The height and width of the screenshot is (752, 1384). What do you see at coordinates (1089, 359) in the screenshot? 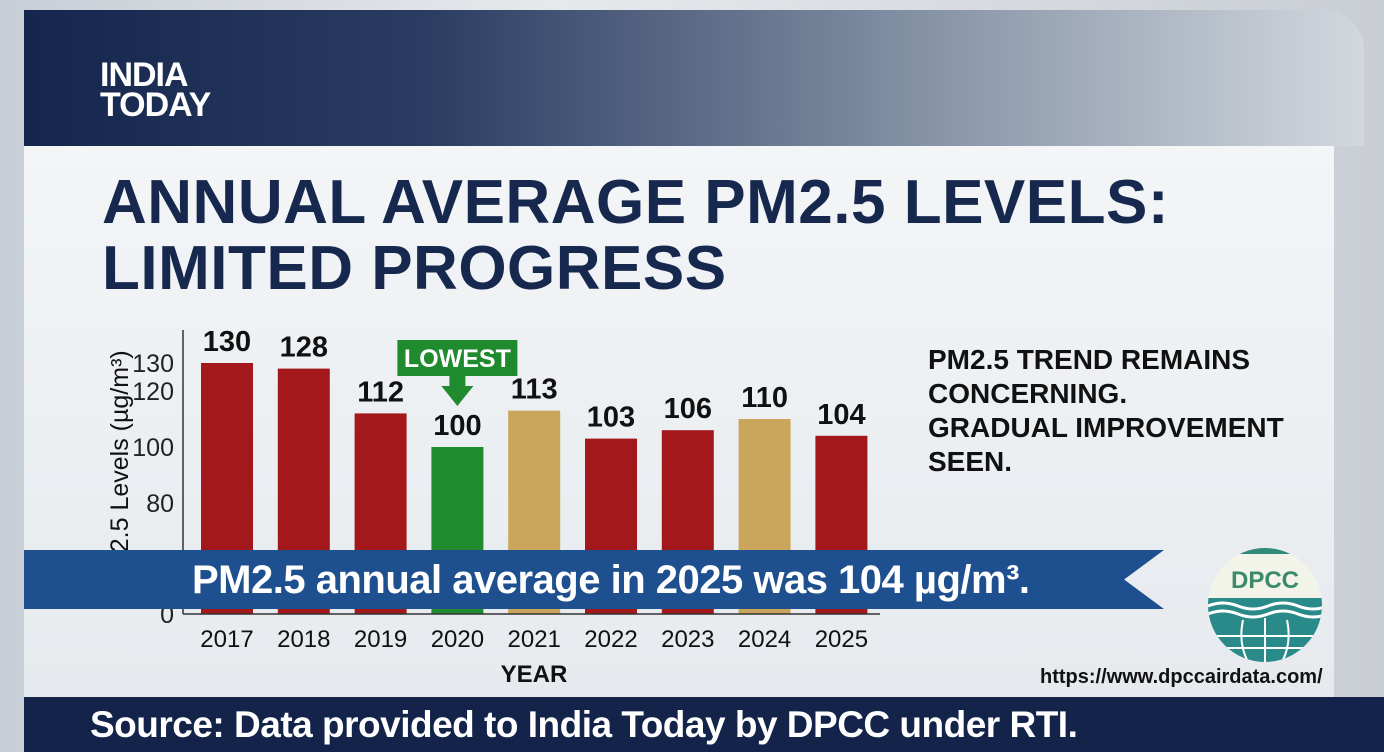
I see `note-line1: PM2.5 TREND REMAINS` at bounding box center [1089, 359].